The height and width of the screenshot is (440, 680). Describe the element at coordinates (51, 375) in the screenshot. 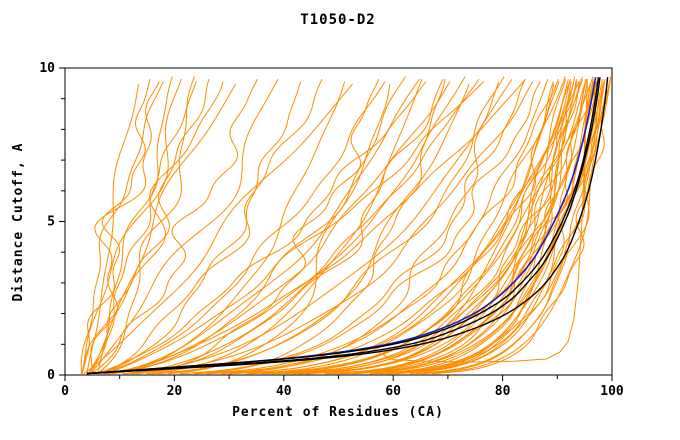

I see `y-tick-label: 0` at that location.